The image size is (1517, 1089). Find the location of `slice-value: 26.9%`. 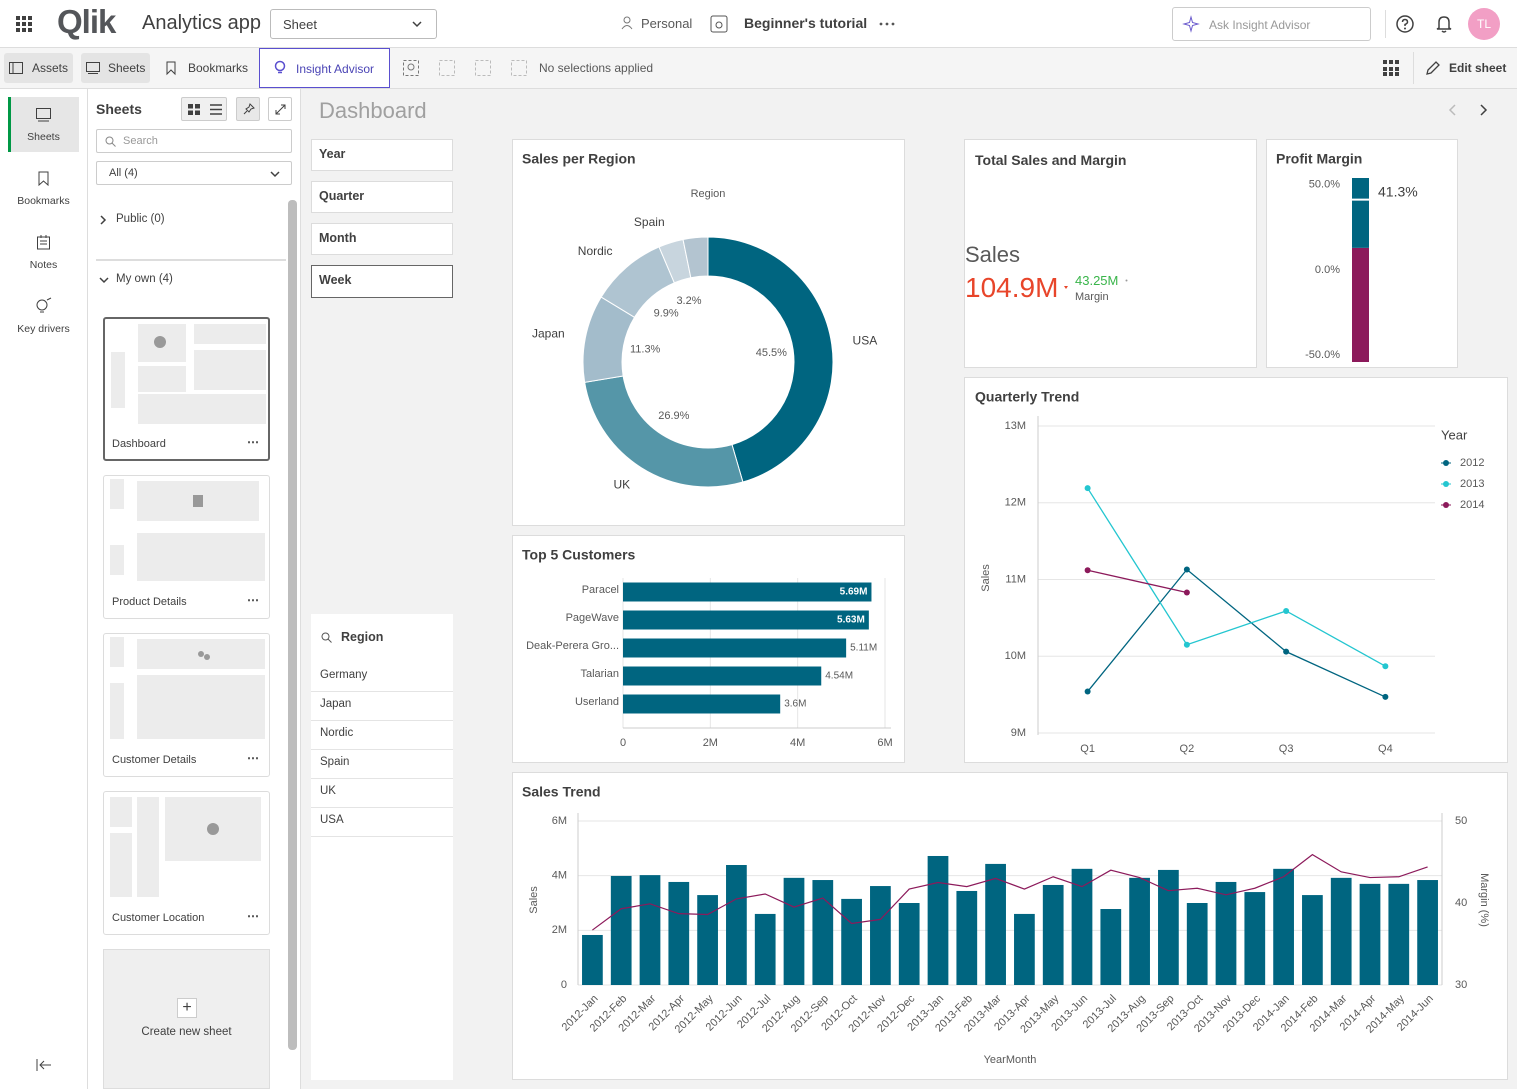

slice-value: 26.9% is located at coordinates (673, 416).